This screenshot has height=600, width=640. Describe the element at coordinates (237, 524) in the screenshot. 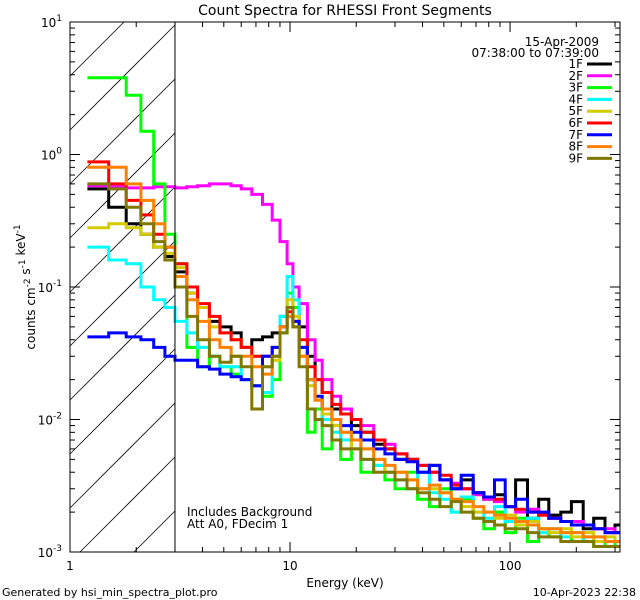

I see `annotation-attenuator: Att A0, FDecim 1` at that location.